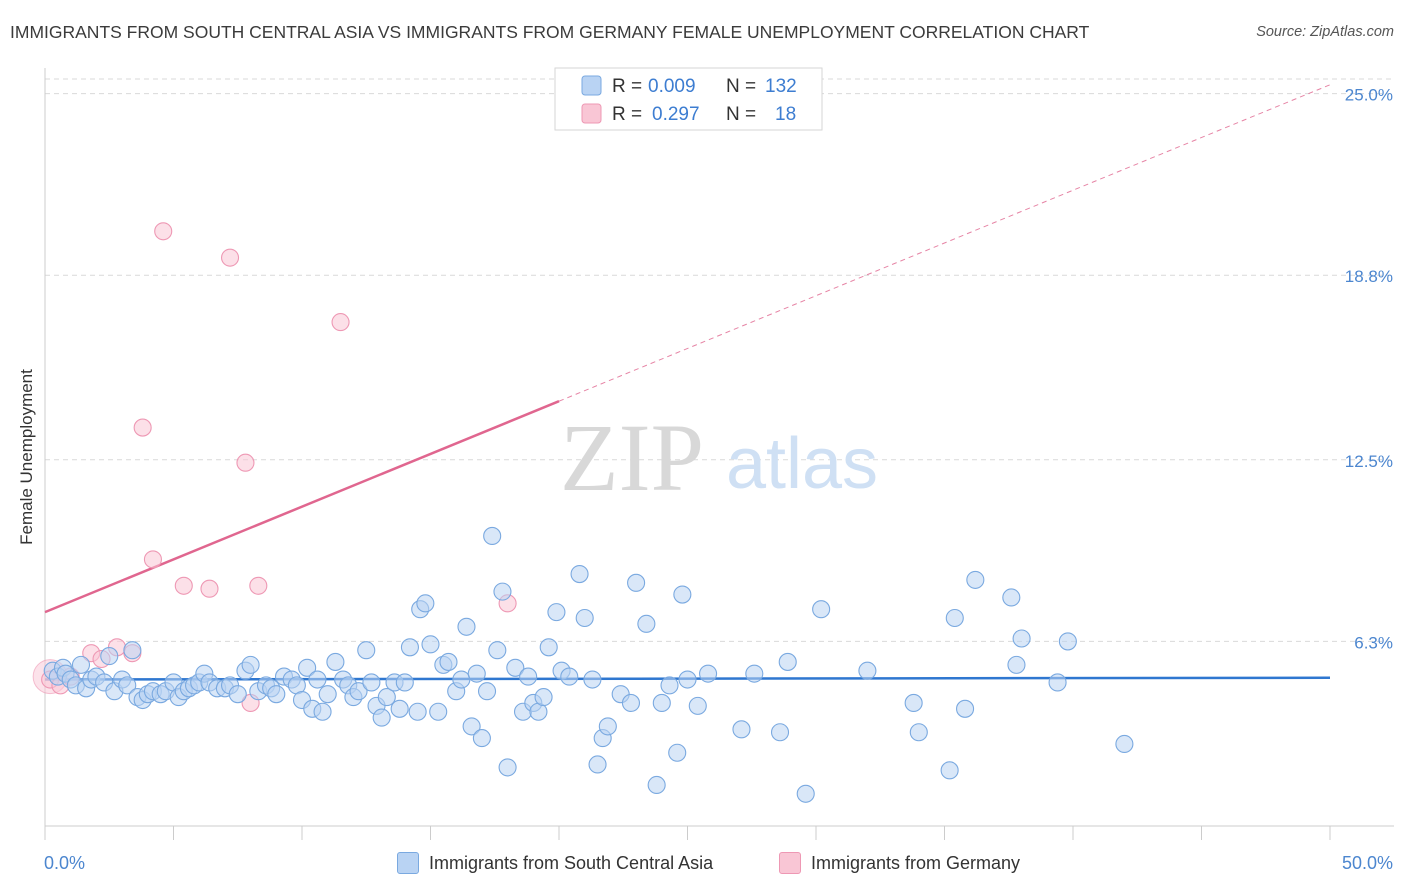  I want to click on legend-item-germany: Immigrants from Germany, so click(899, 863).